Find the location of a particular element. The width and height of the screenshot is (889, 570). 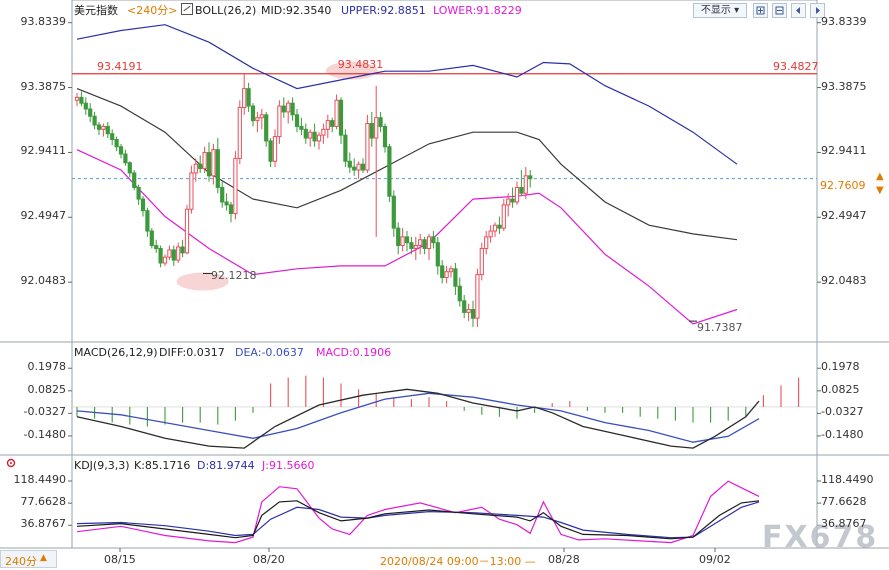

crosshair-time-label: 2020/08/24 09:00－13:00 — is located at coordinates (458, 561).